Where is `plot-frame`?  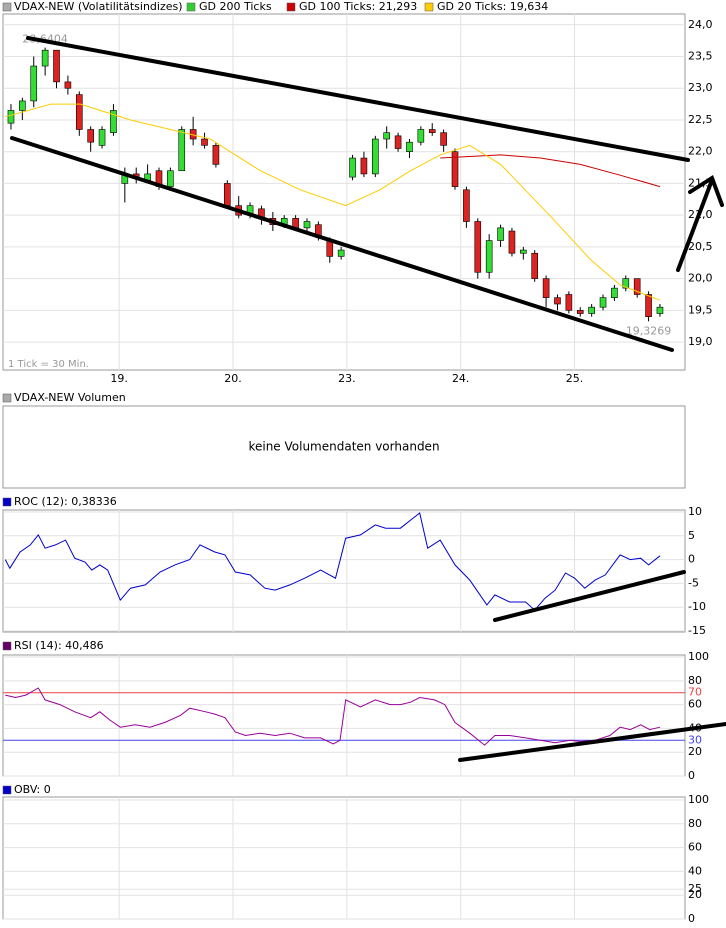
plot-frame is located at coordinates (344, 571).